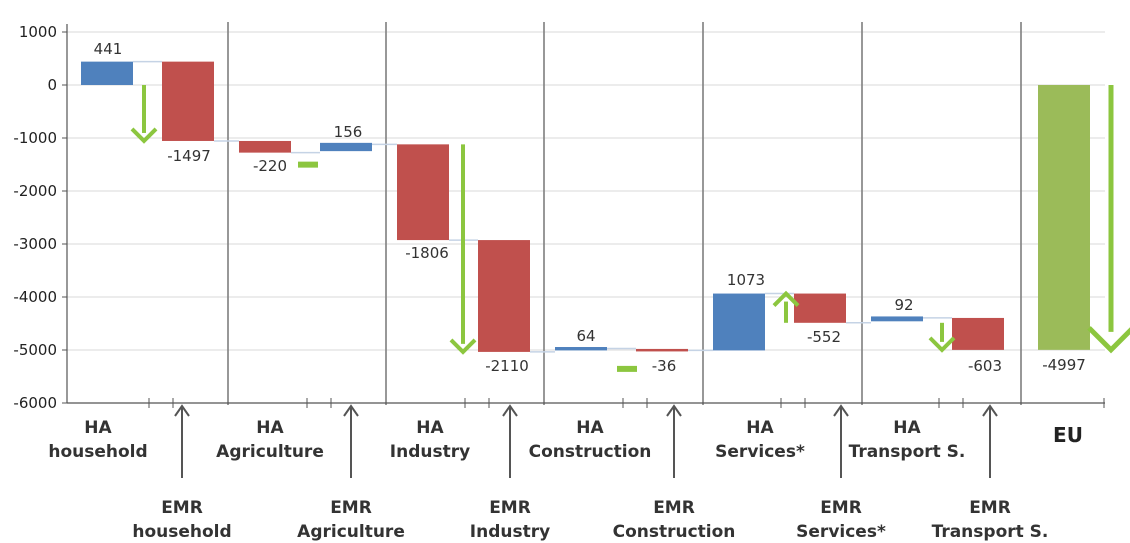 The image size is (1130, 543). What do you see at coordinates (181, 520) in the screenshot?
I see `category-label: EMR household` at bounding box center [181, 520].